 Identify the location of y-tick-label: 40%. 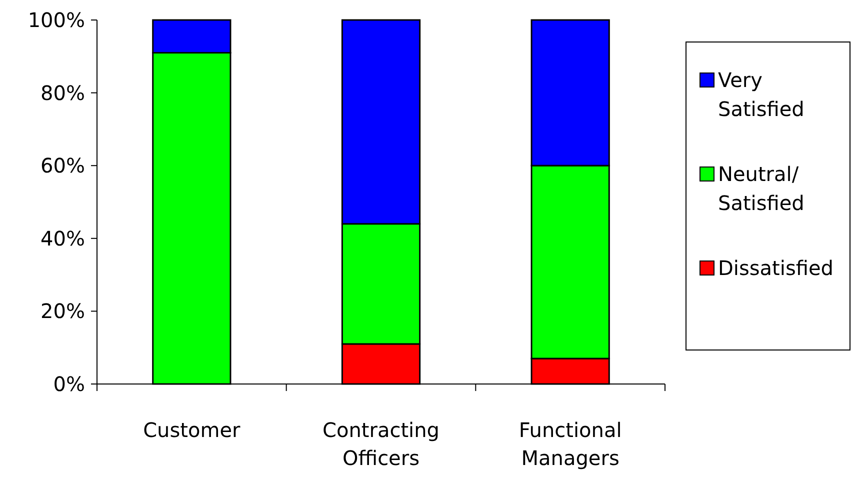
(62, 238).